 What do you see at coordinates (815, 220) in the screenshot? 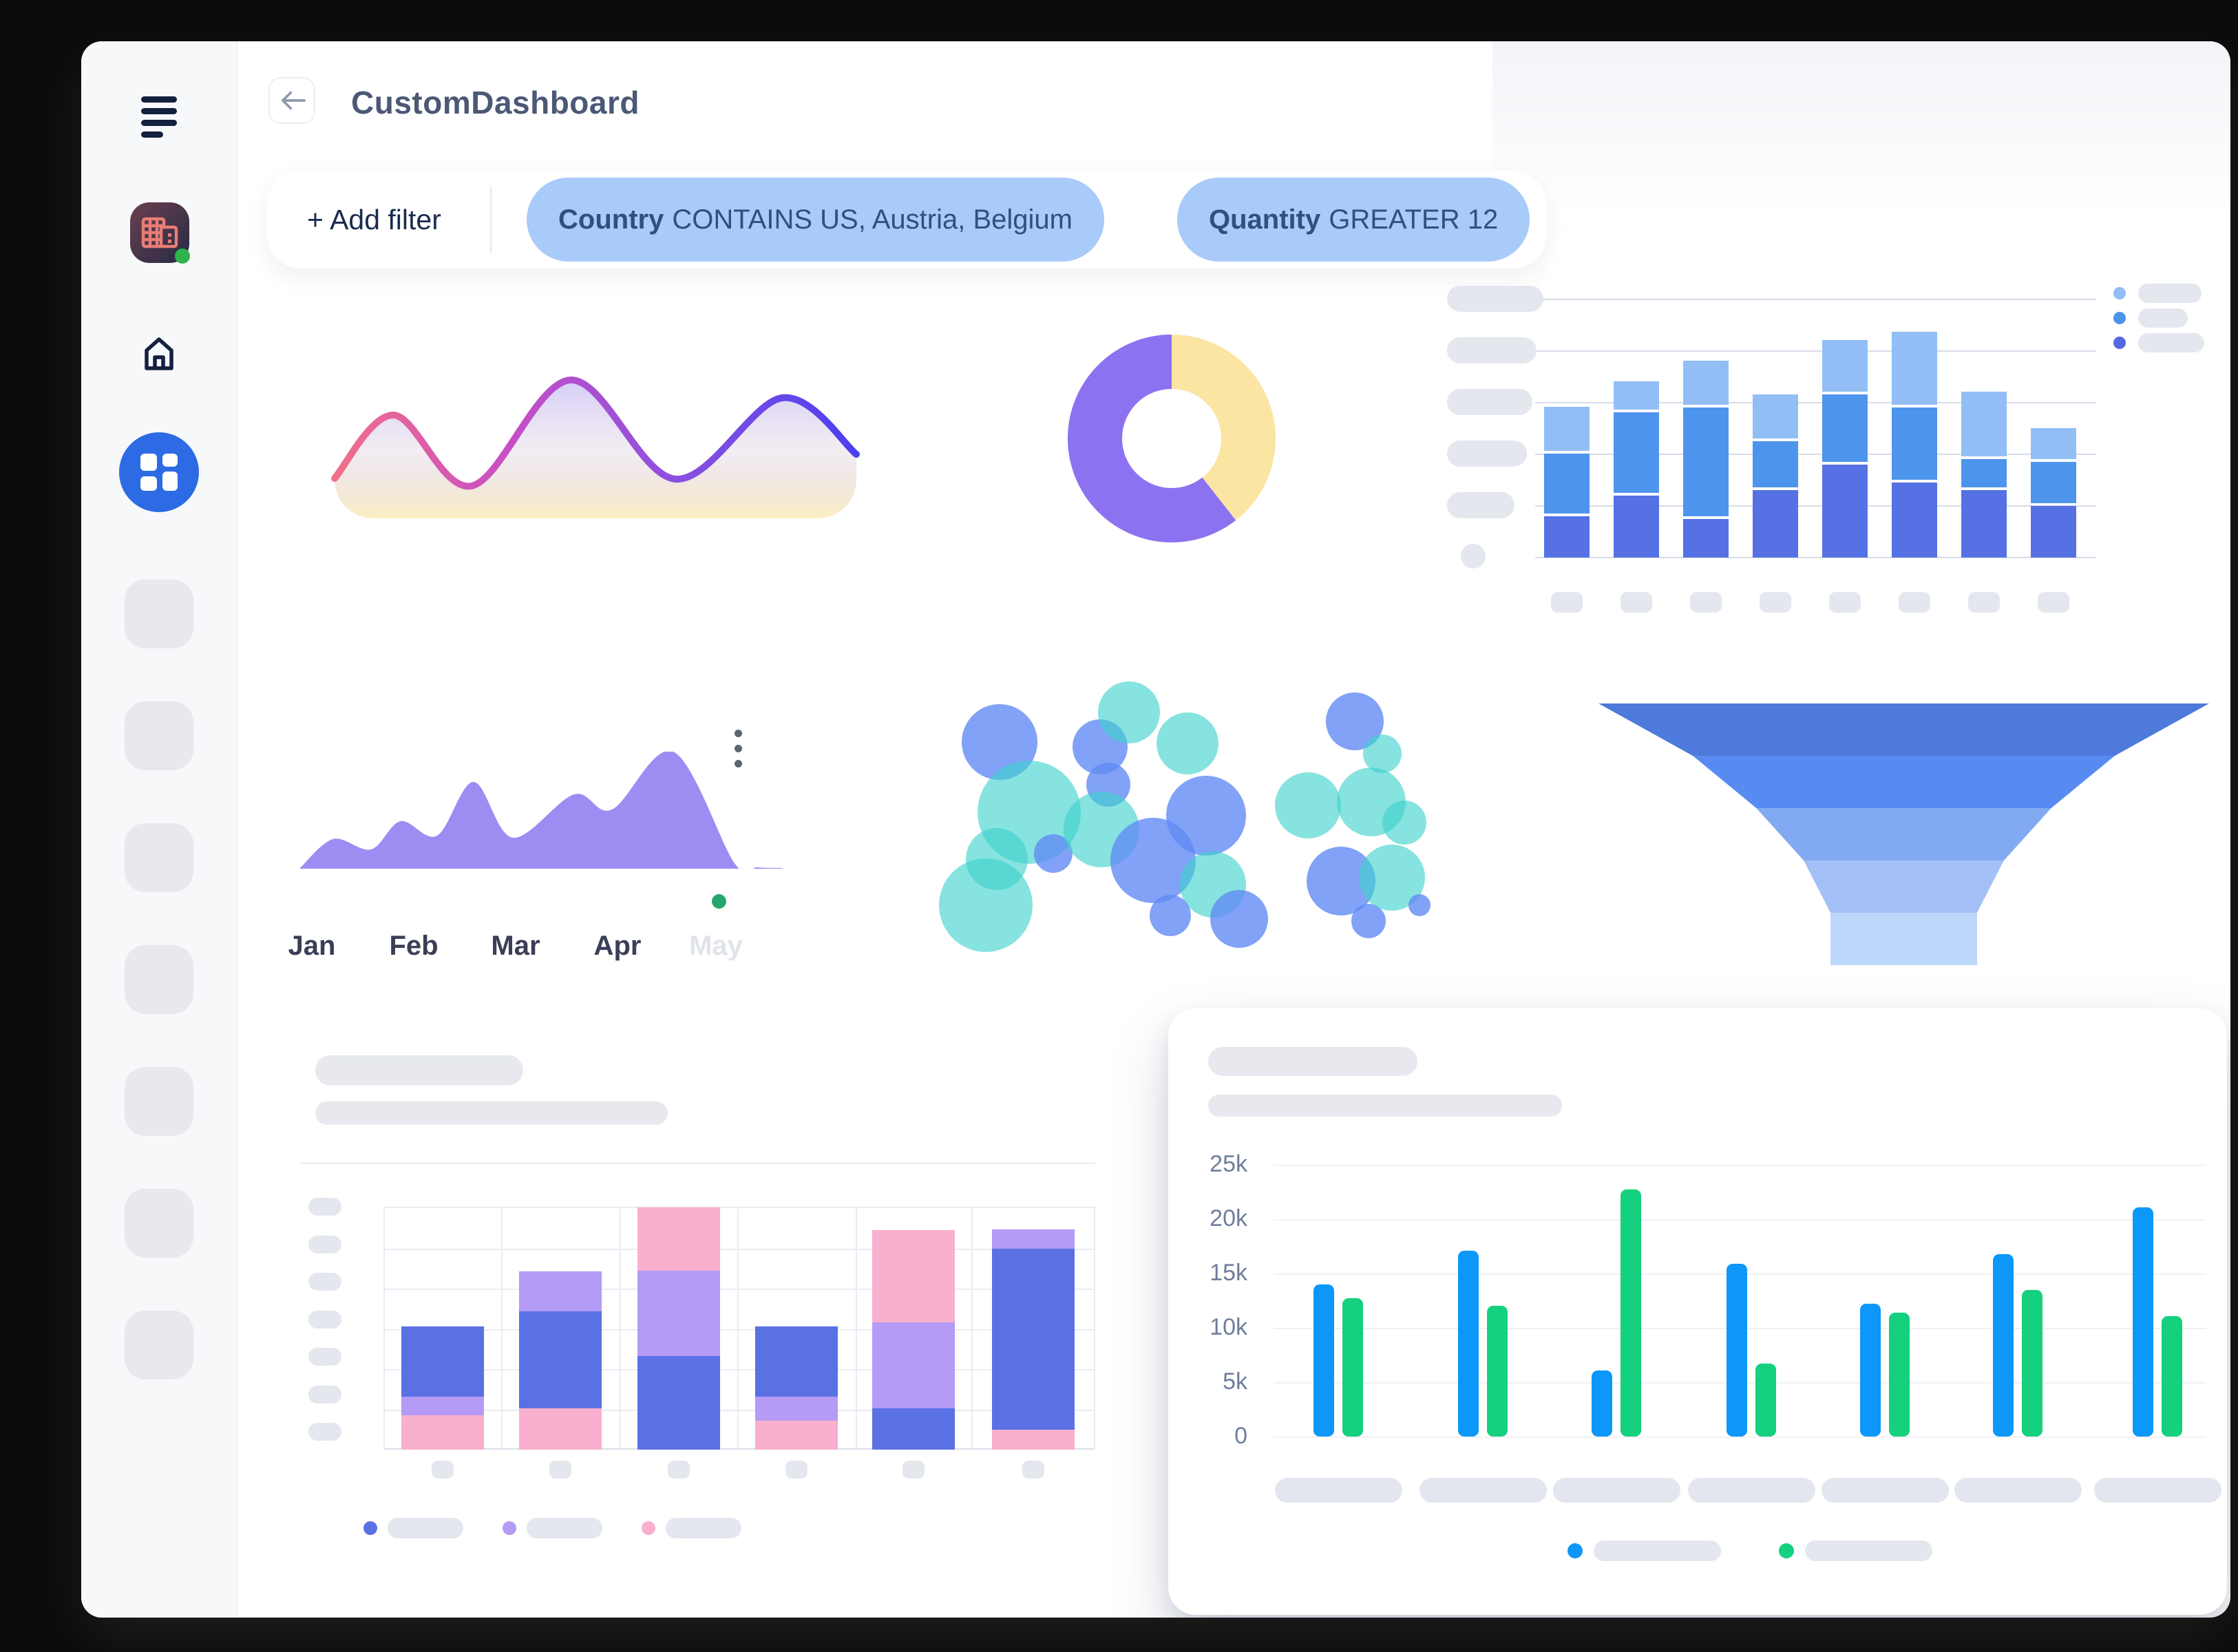
I see `filter-chip-country: Country CONTAINS US, Austria, Belgium` at bounding box center [815, 220].